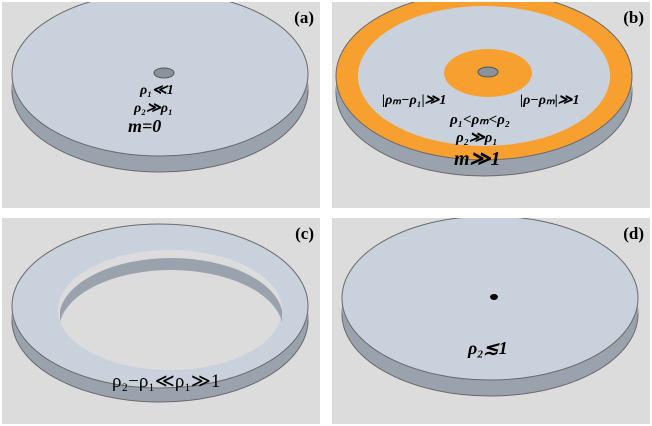 This screenshot has width=652, height=426. I want to click on equation-rho1: ρ₁≪1, so click(157, 90).